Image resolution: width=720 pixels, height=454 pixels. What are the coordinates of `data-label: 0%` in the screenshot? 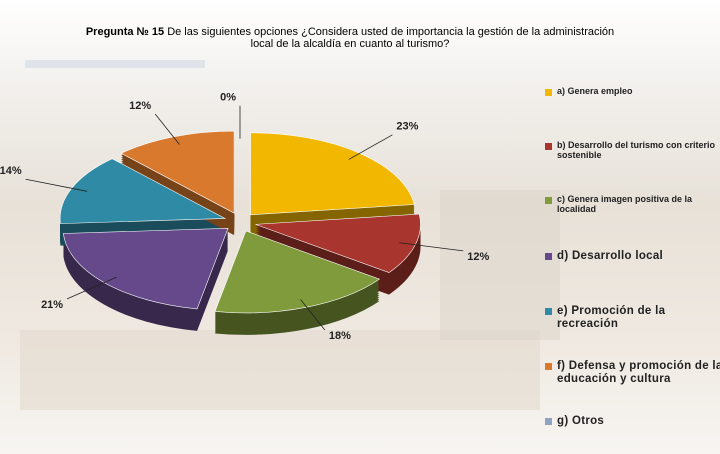 It's located at (228, 98).